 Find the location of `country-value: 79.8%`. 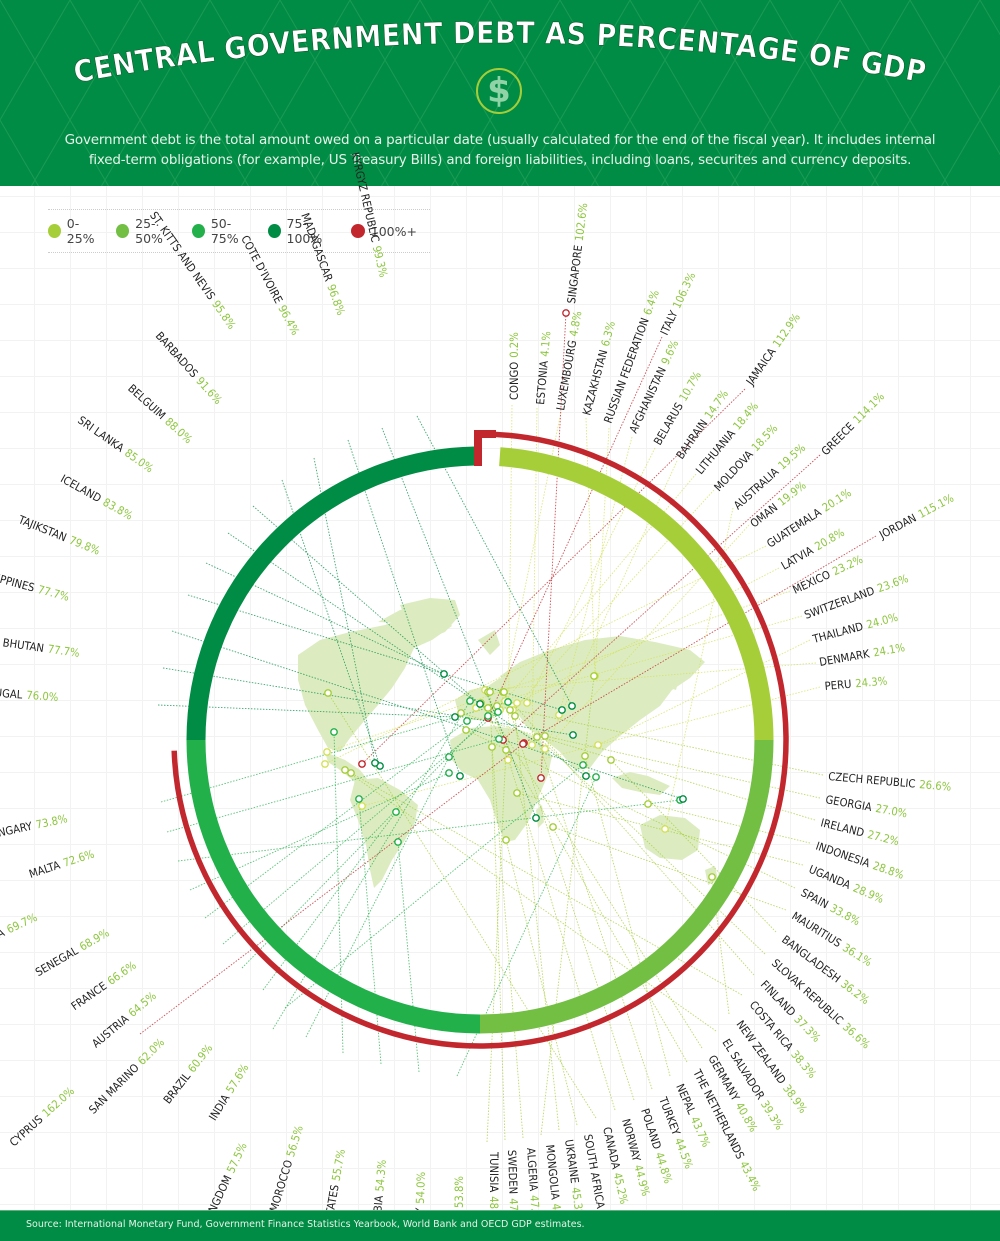

country-value: 79.8% is located at coordinates (84, 546).